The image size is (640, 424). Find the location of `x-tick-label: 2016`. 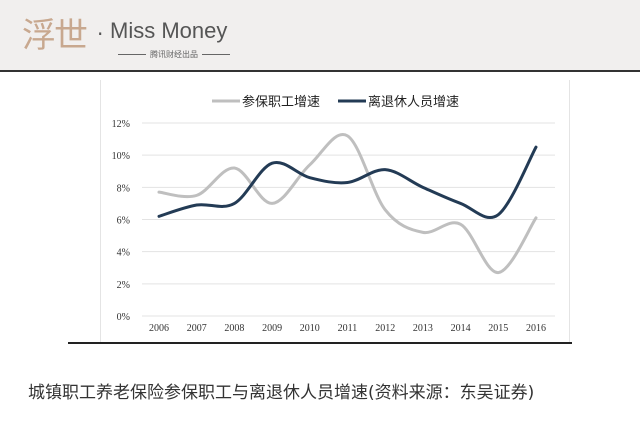

x-tick-label: 2016 is located at coordinates (536, 328).